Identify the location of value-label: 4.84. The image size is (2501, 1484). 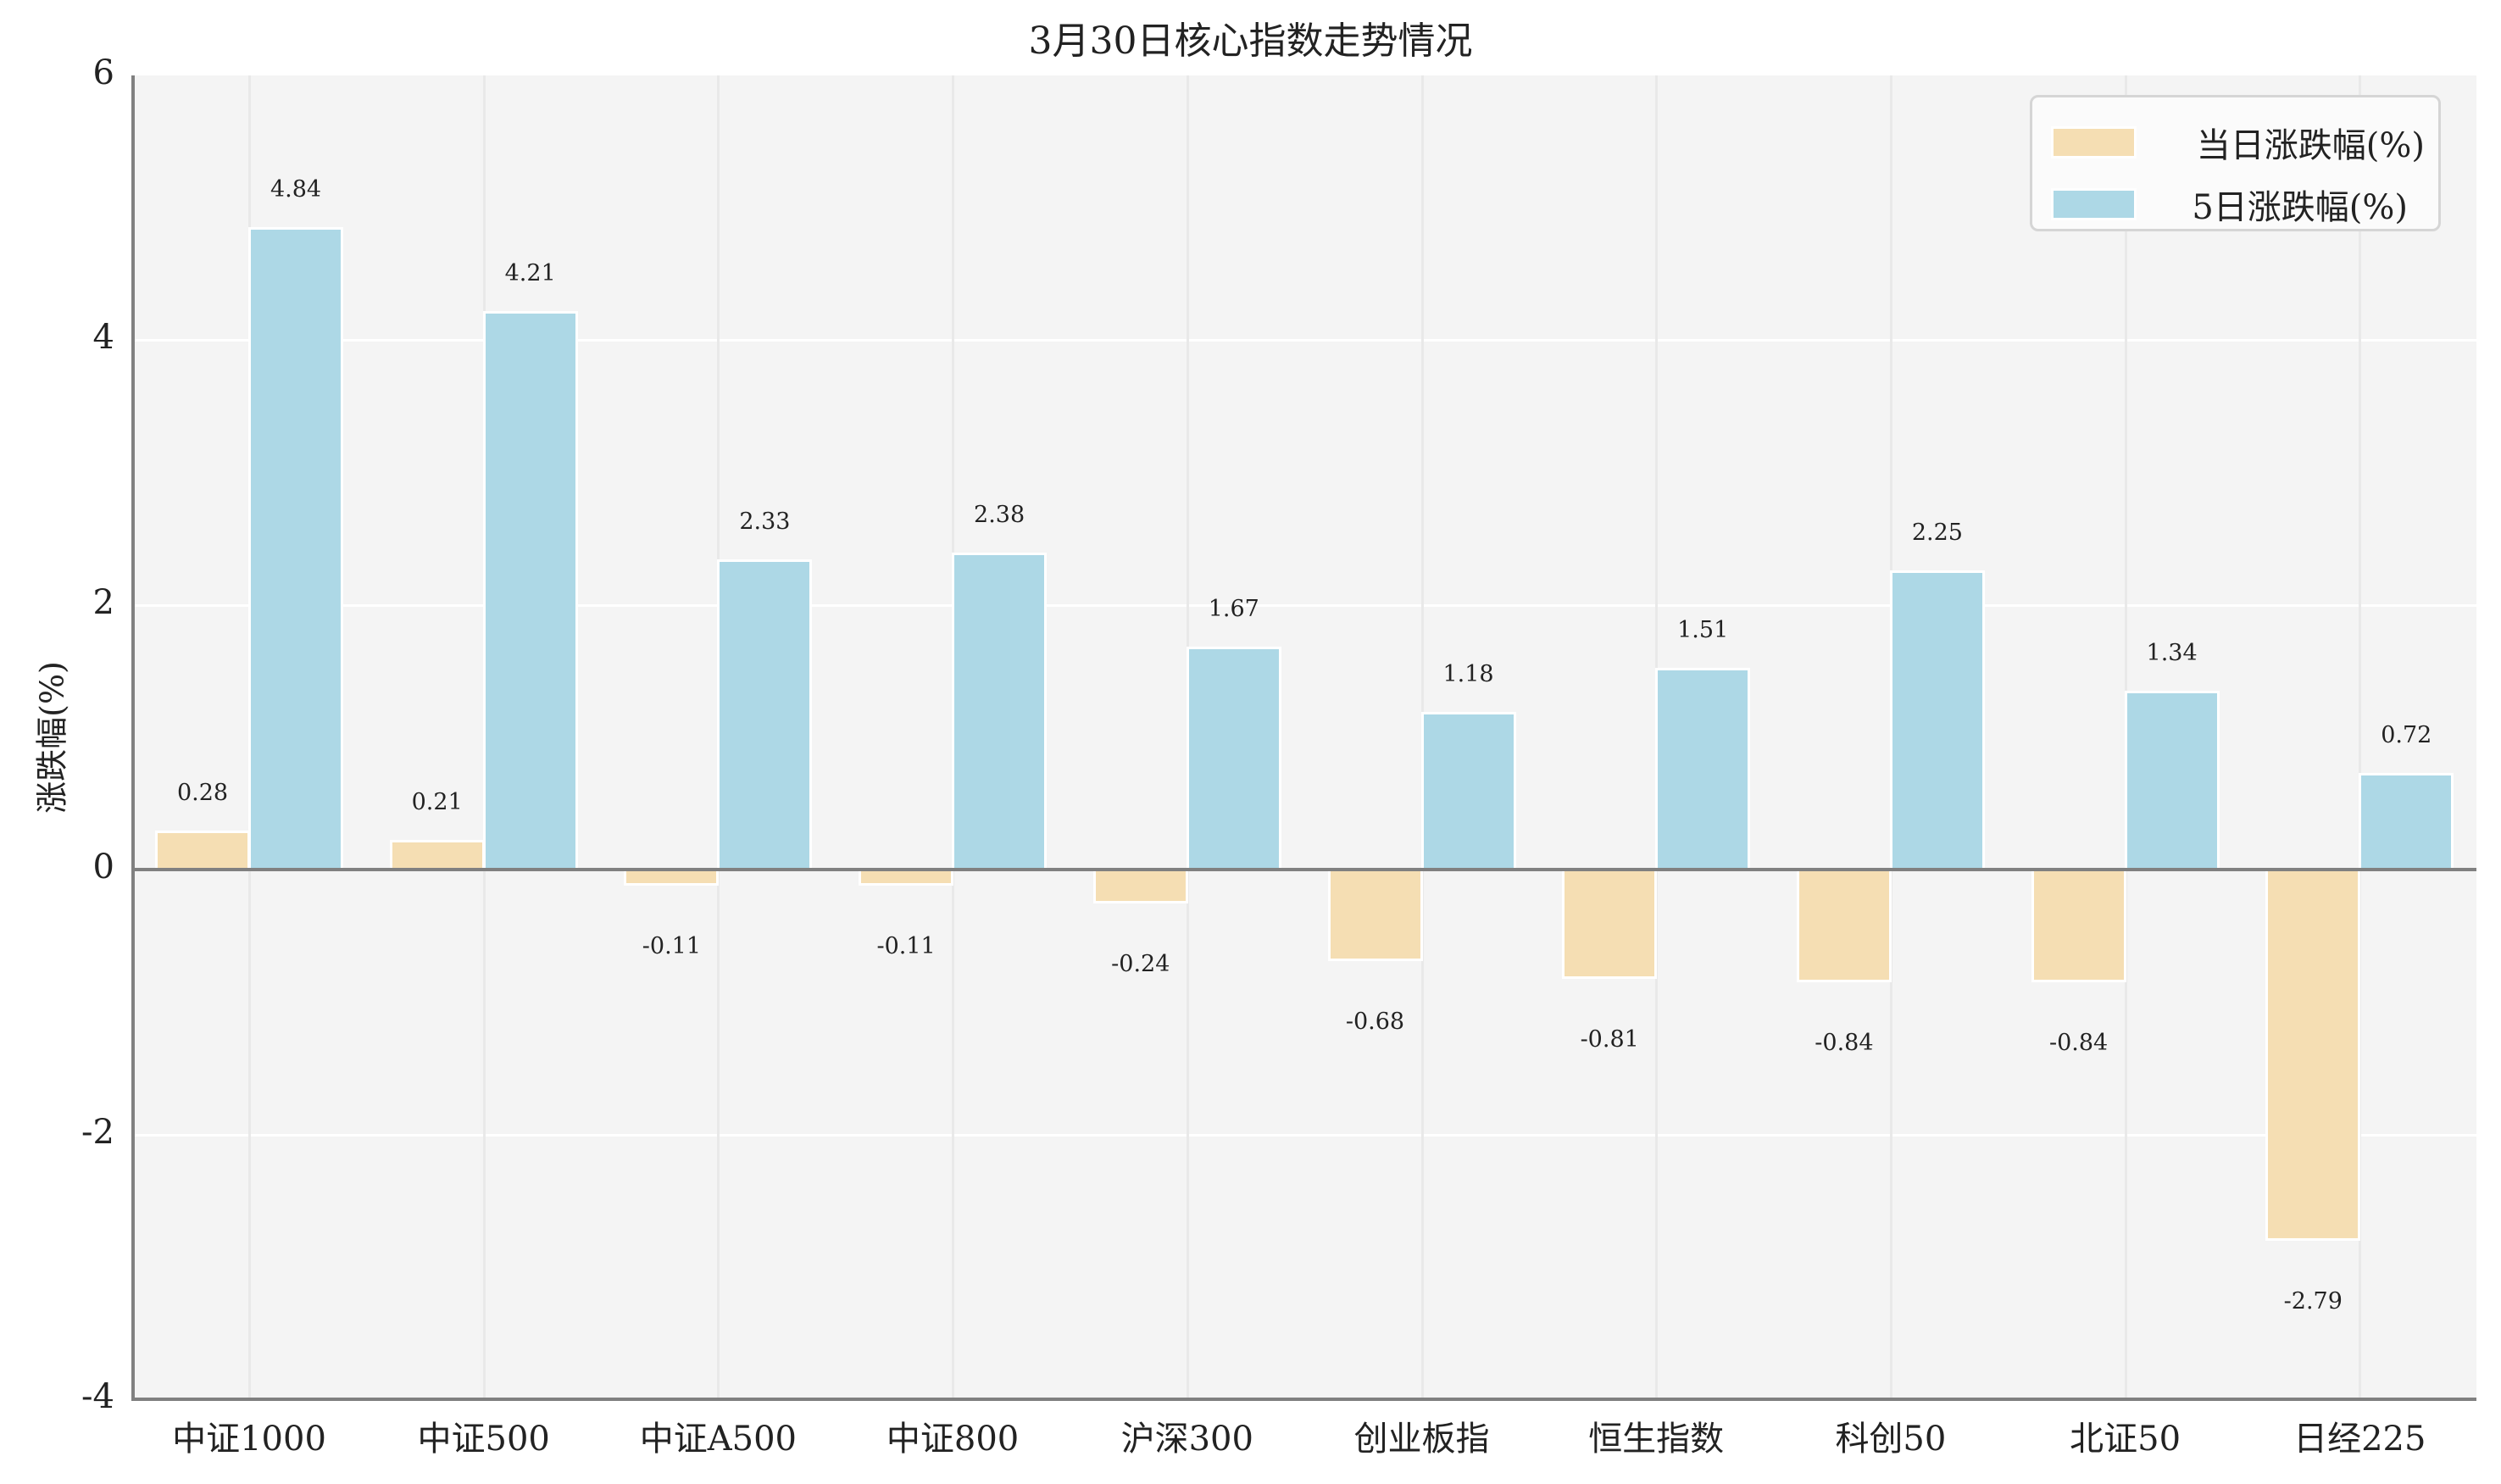
(296, 190).